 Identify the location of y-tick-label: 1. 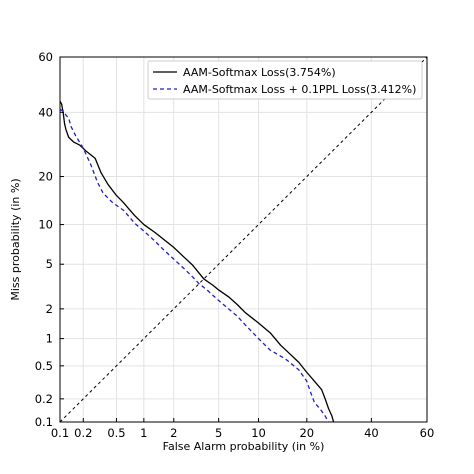
(49, 339).